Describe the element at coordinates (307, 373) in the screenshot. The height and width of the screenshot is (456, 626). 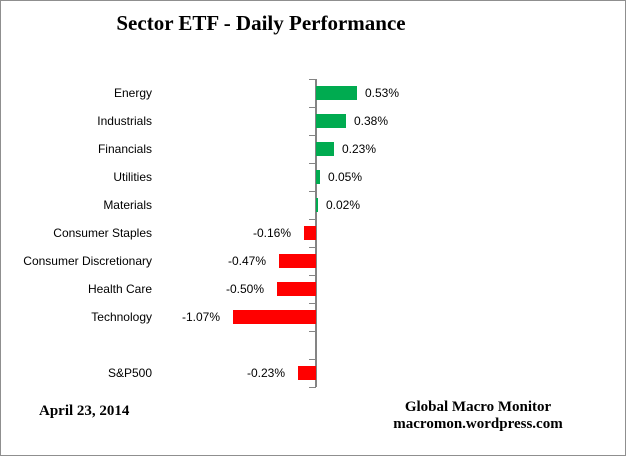
I see `bar-s-p500` at that location.